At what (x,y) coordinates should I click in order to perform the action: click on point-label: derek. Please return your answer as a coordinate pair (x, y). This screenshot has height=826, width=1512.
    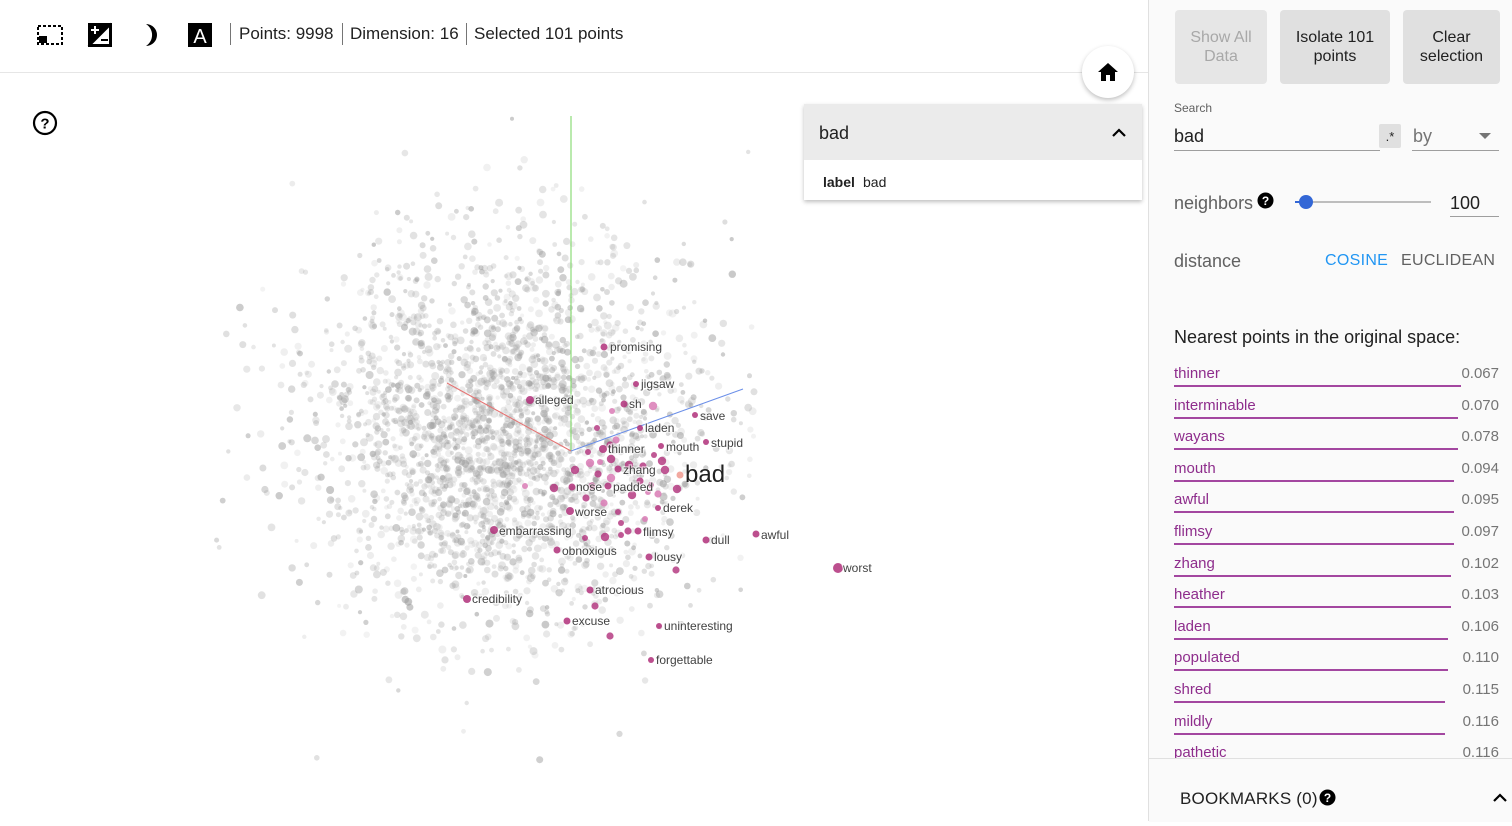
    Looking at the image, I should click on (678, 508).